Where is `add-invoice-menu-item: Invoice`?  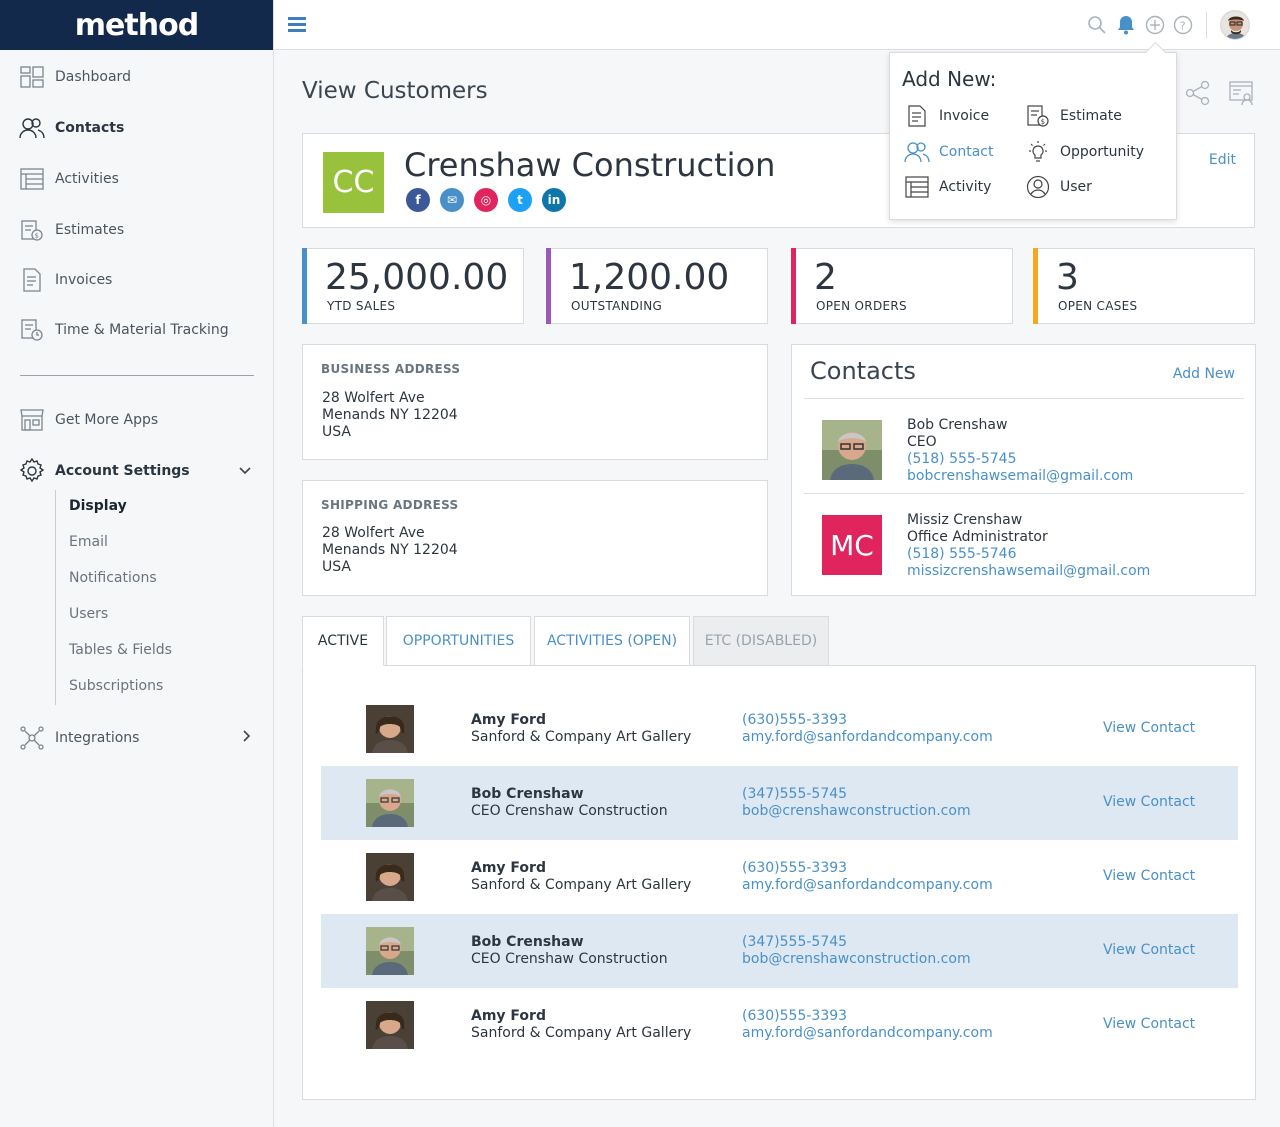
add-invoice-menu-item: Invoice is located at coordinates (946, 116).